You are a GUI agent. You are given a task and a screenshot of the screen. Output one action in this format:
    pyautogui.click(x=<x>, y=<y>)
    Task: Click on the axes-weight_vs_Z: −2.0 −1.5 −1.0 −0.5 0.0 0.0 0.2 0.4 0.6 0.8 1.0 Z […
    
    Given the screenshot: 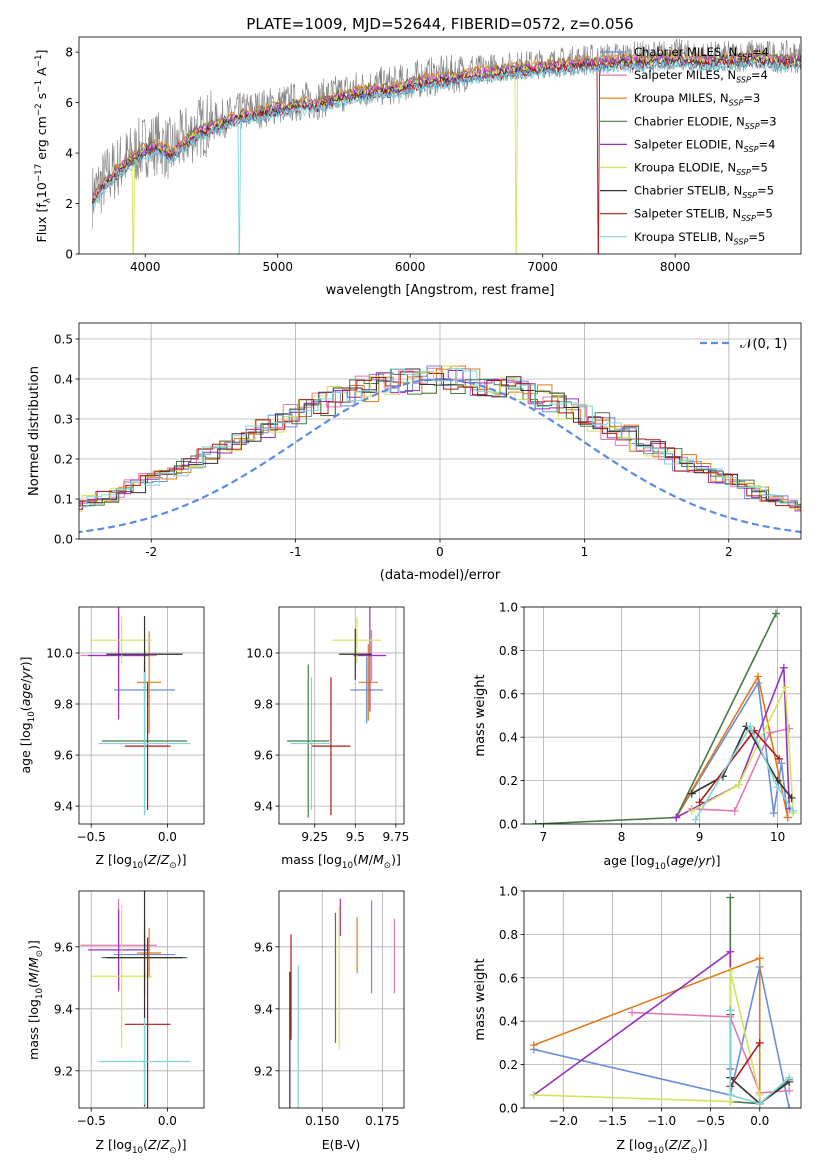 What is the action you would take?
    pyautogui.click(x=637, y=1020)
    